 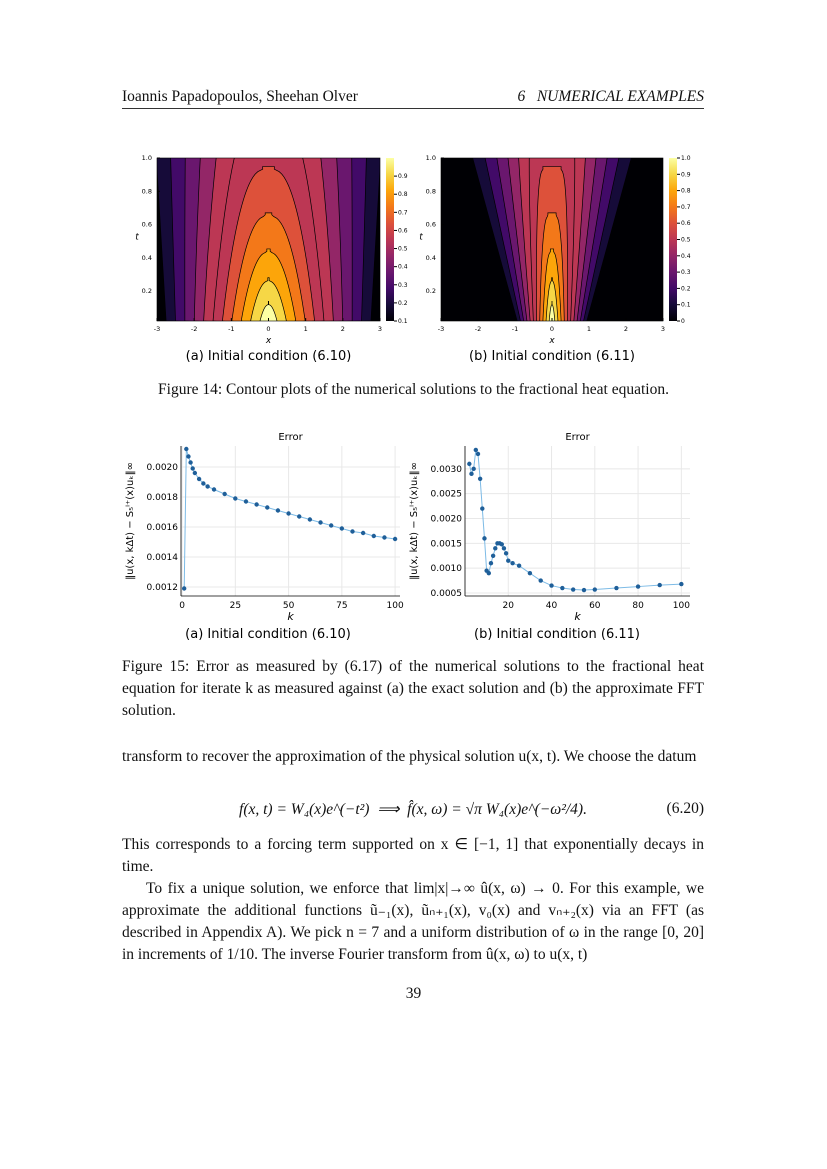 I want to click on equation-number: (6.20), so click(x=685, y=808).